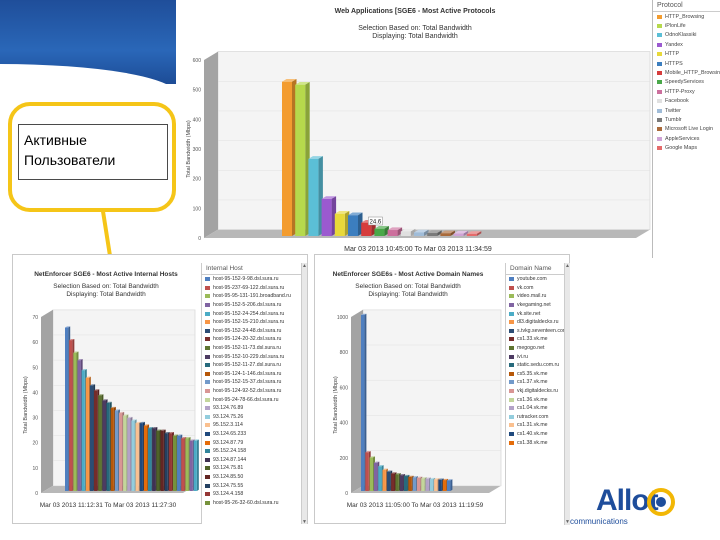 This screenshot has width=720, height=540. What do you see at coordinates (251, 468) in the screenshot?
I see `host-list-item: 93.124.75.81` at bounding box center [251, 468].